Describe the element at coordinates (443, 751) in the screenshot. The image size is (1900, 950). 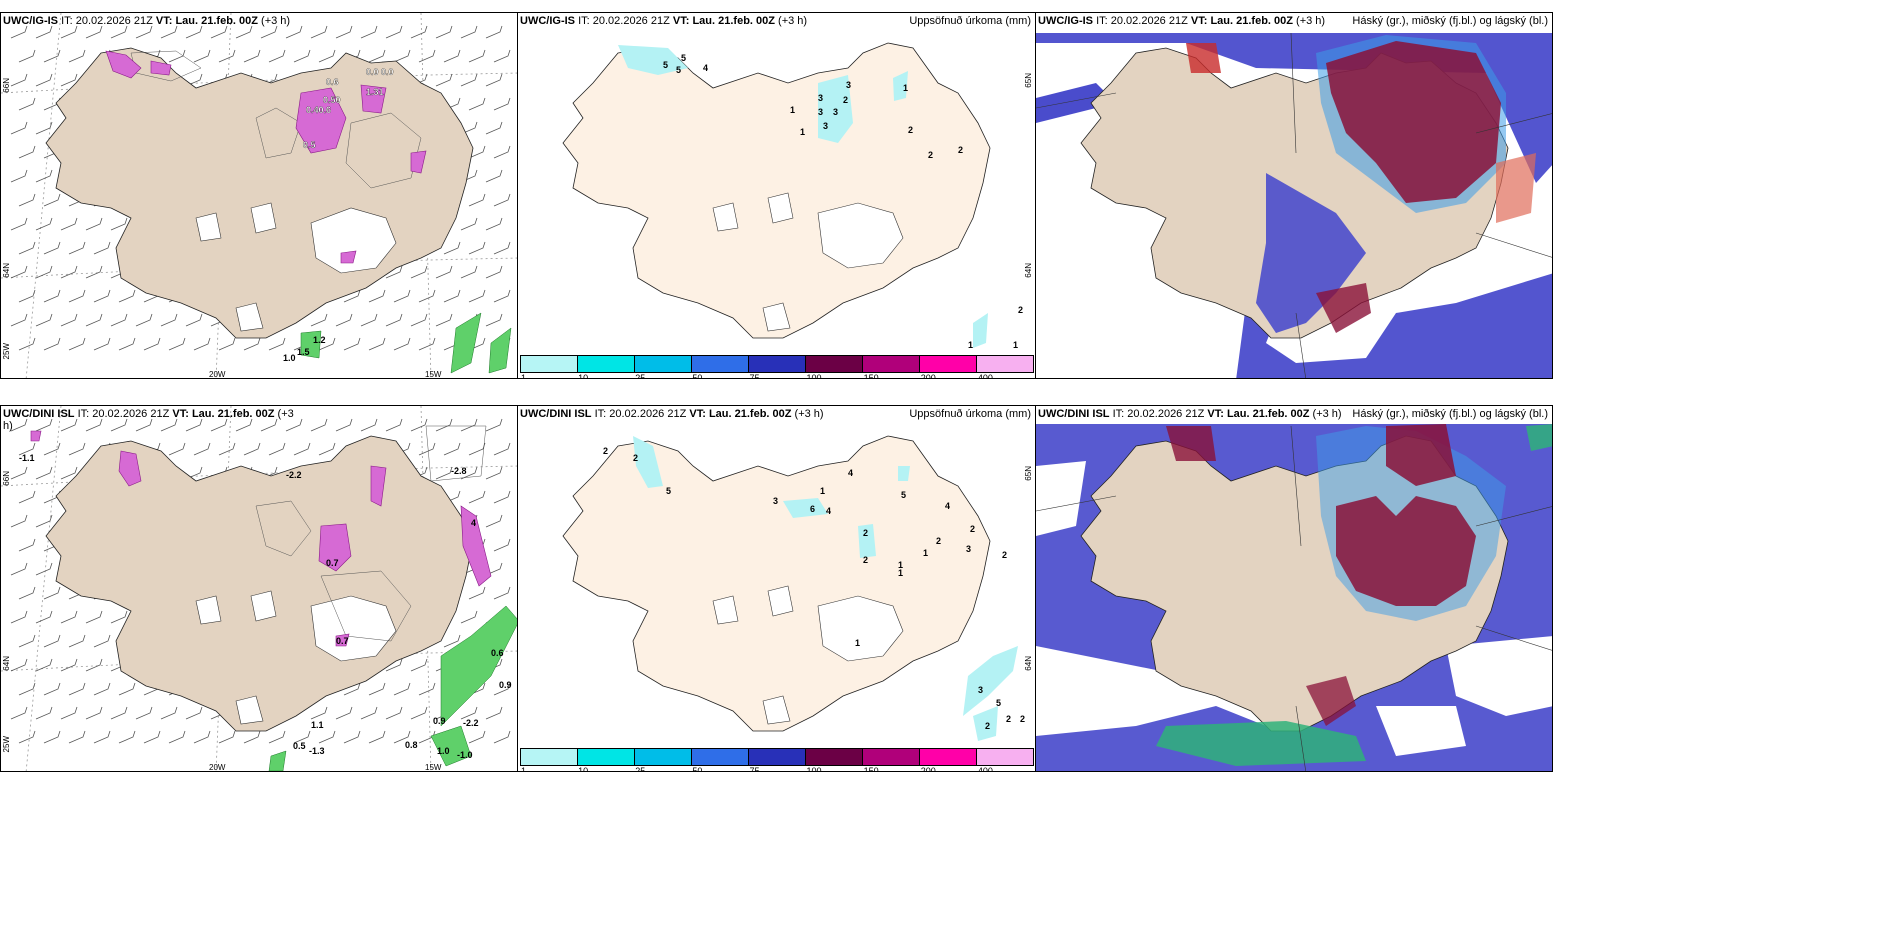
I see `svg-text: 1.0` at that location.